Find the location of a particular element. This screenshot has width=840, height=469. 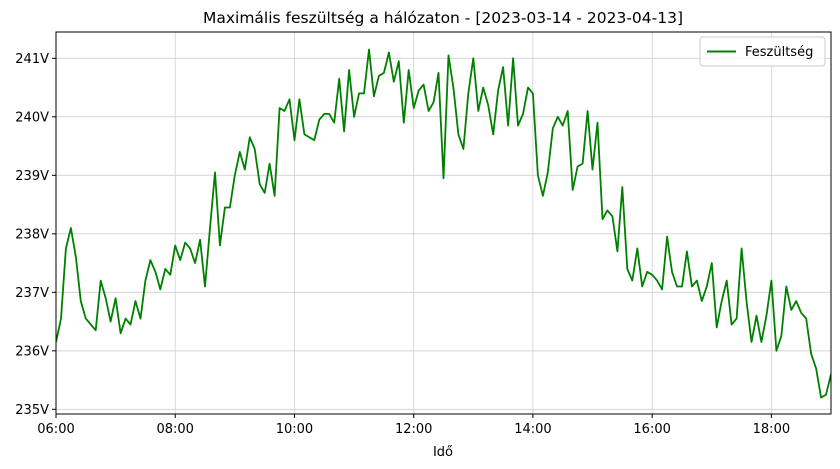

x-tick-label: 16:00 is located at coordinates (651, 429).